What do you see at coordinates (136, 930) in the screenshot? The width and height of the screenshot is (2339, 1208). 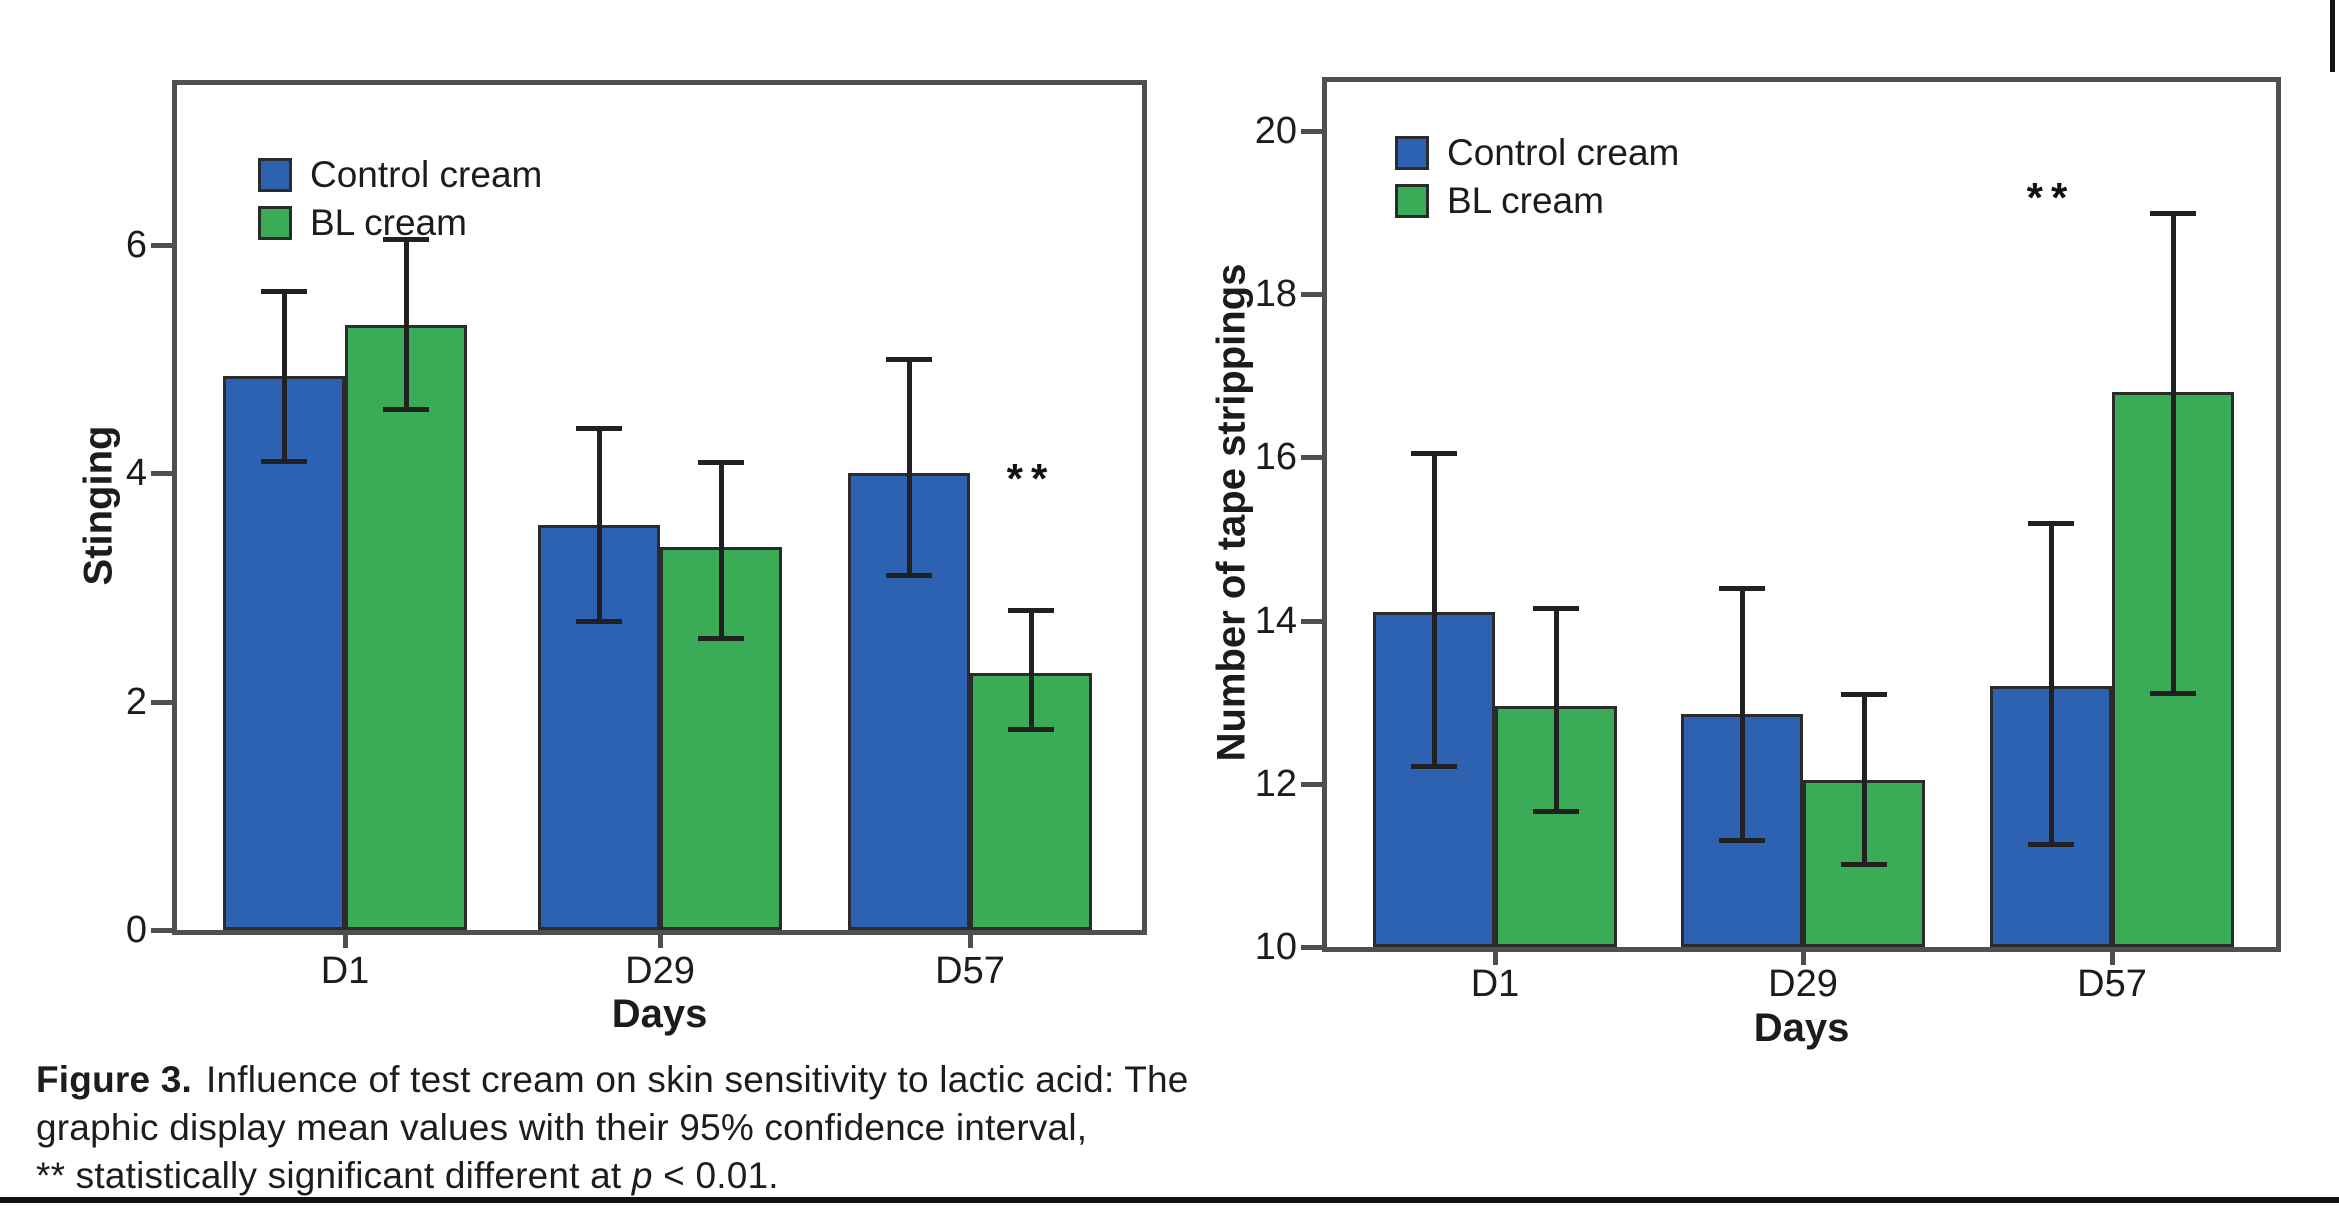 I see `y-tick-label: 0` at bounding box center [136, 930].